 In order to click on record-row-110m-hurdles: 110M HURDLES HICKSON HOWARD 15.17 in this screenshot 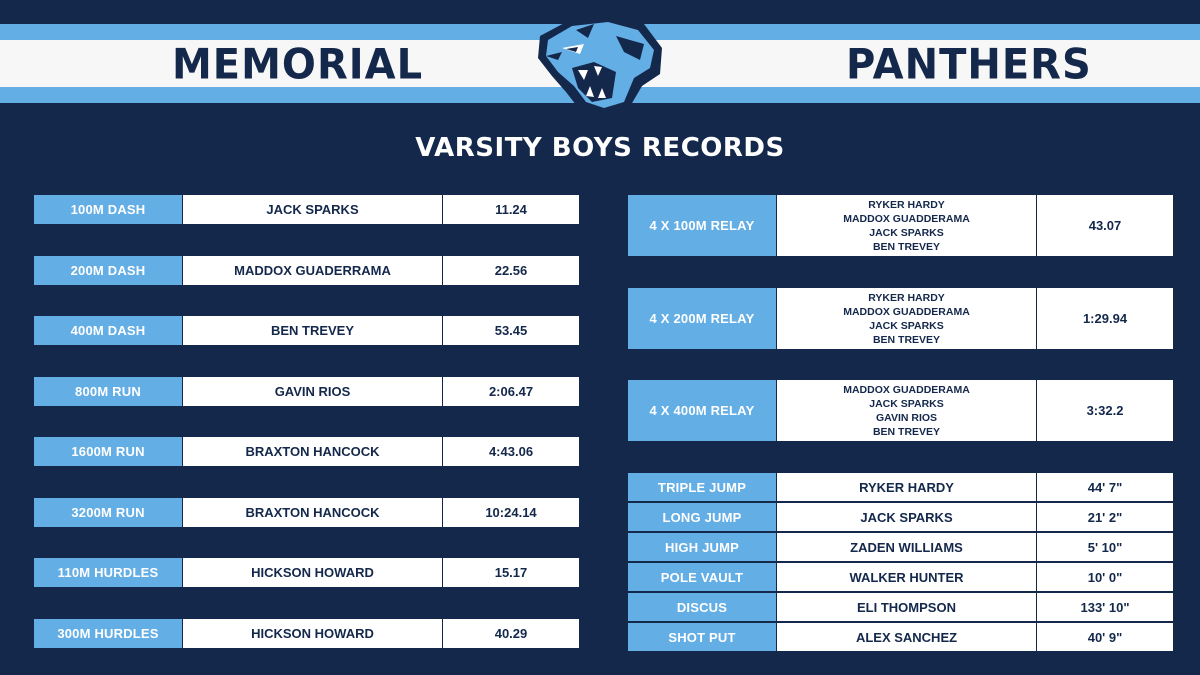, I will do `click(306, 572)`.